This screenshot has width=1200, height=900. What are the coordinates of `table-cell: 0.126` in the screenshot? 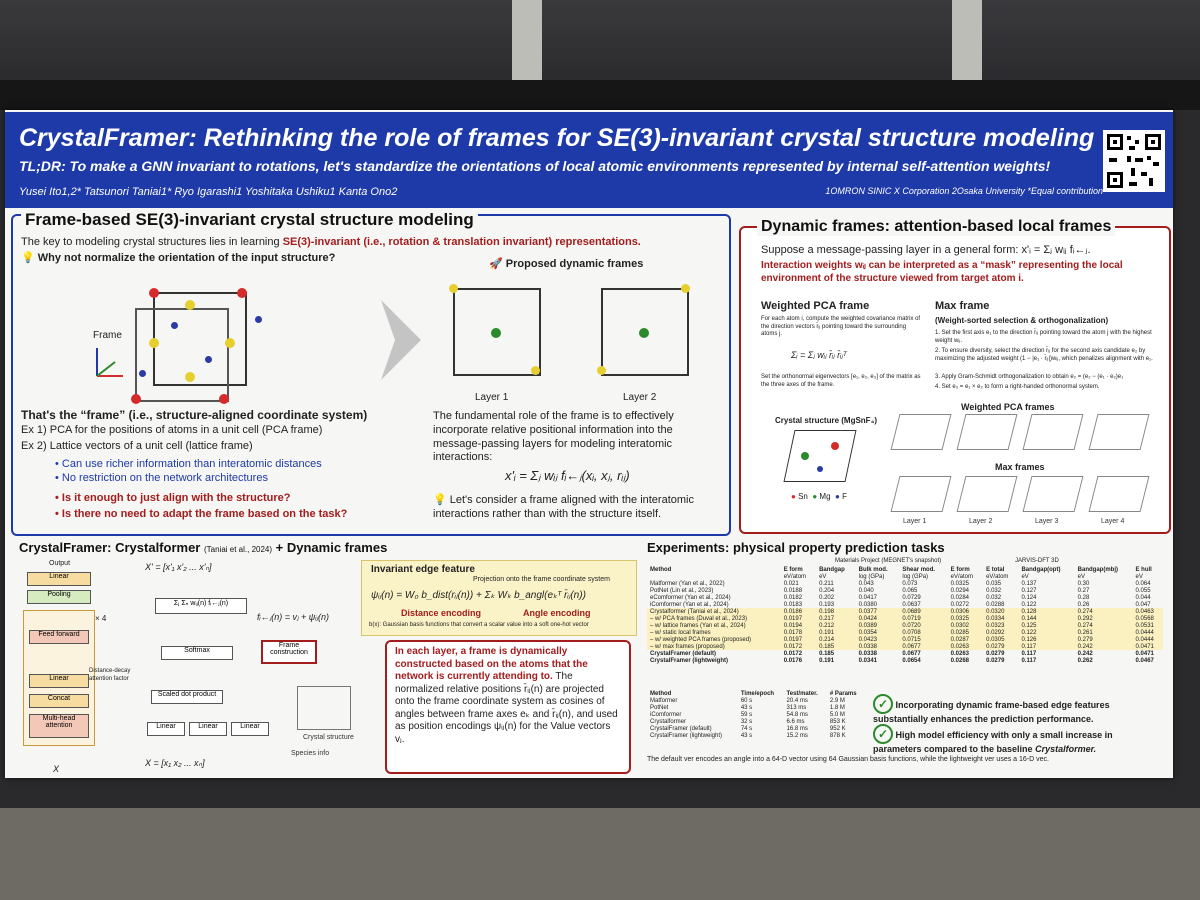 It's located at (1029, 639).